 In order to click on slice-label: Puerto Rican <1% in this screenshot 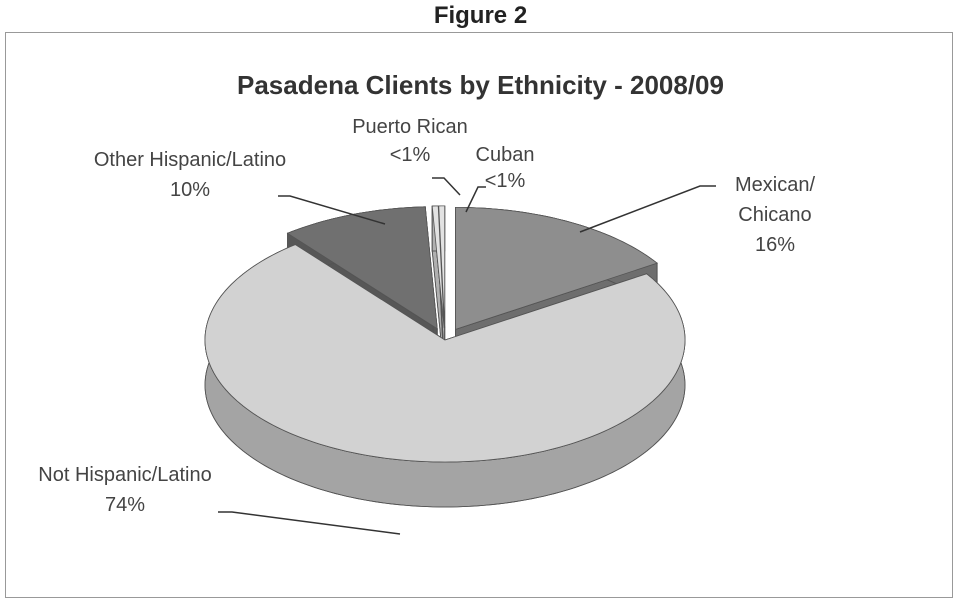, I will do `click(410, 141)`.